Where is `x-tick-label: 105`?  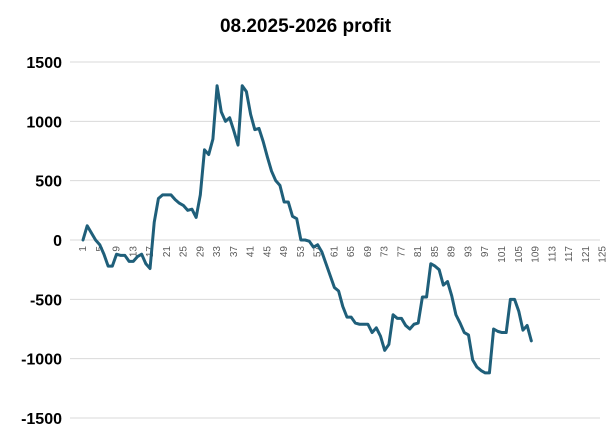
x-tick-label: 105 is located at coordinates (519, 254).